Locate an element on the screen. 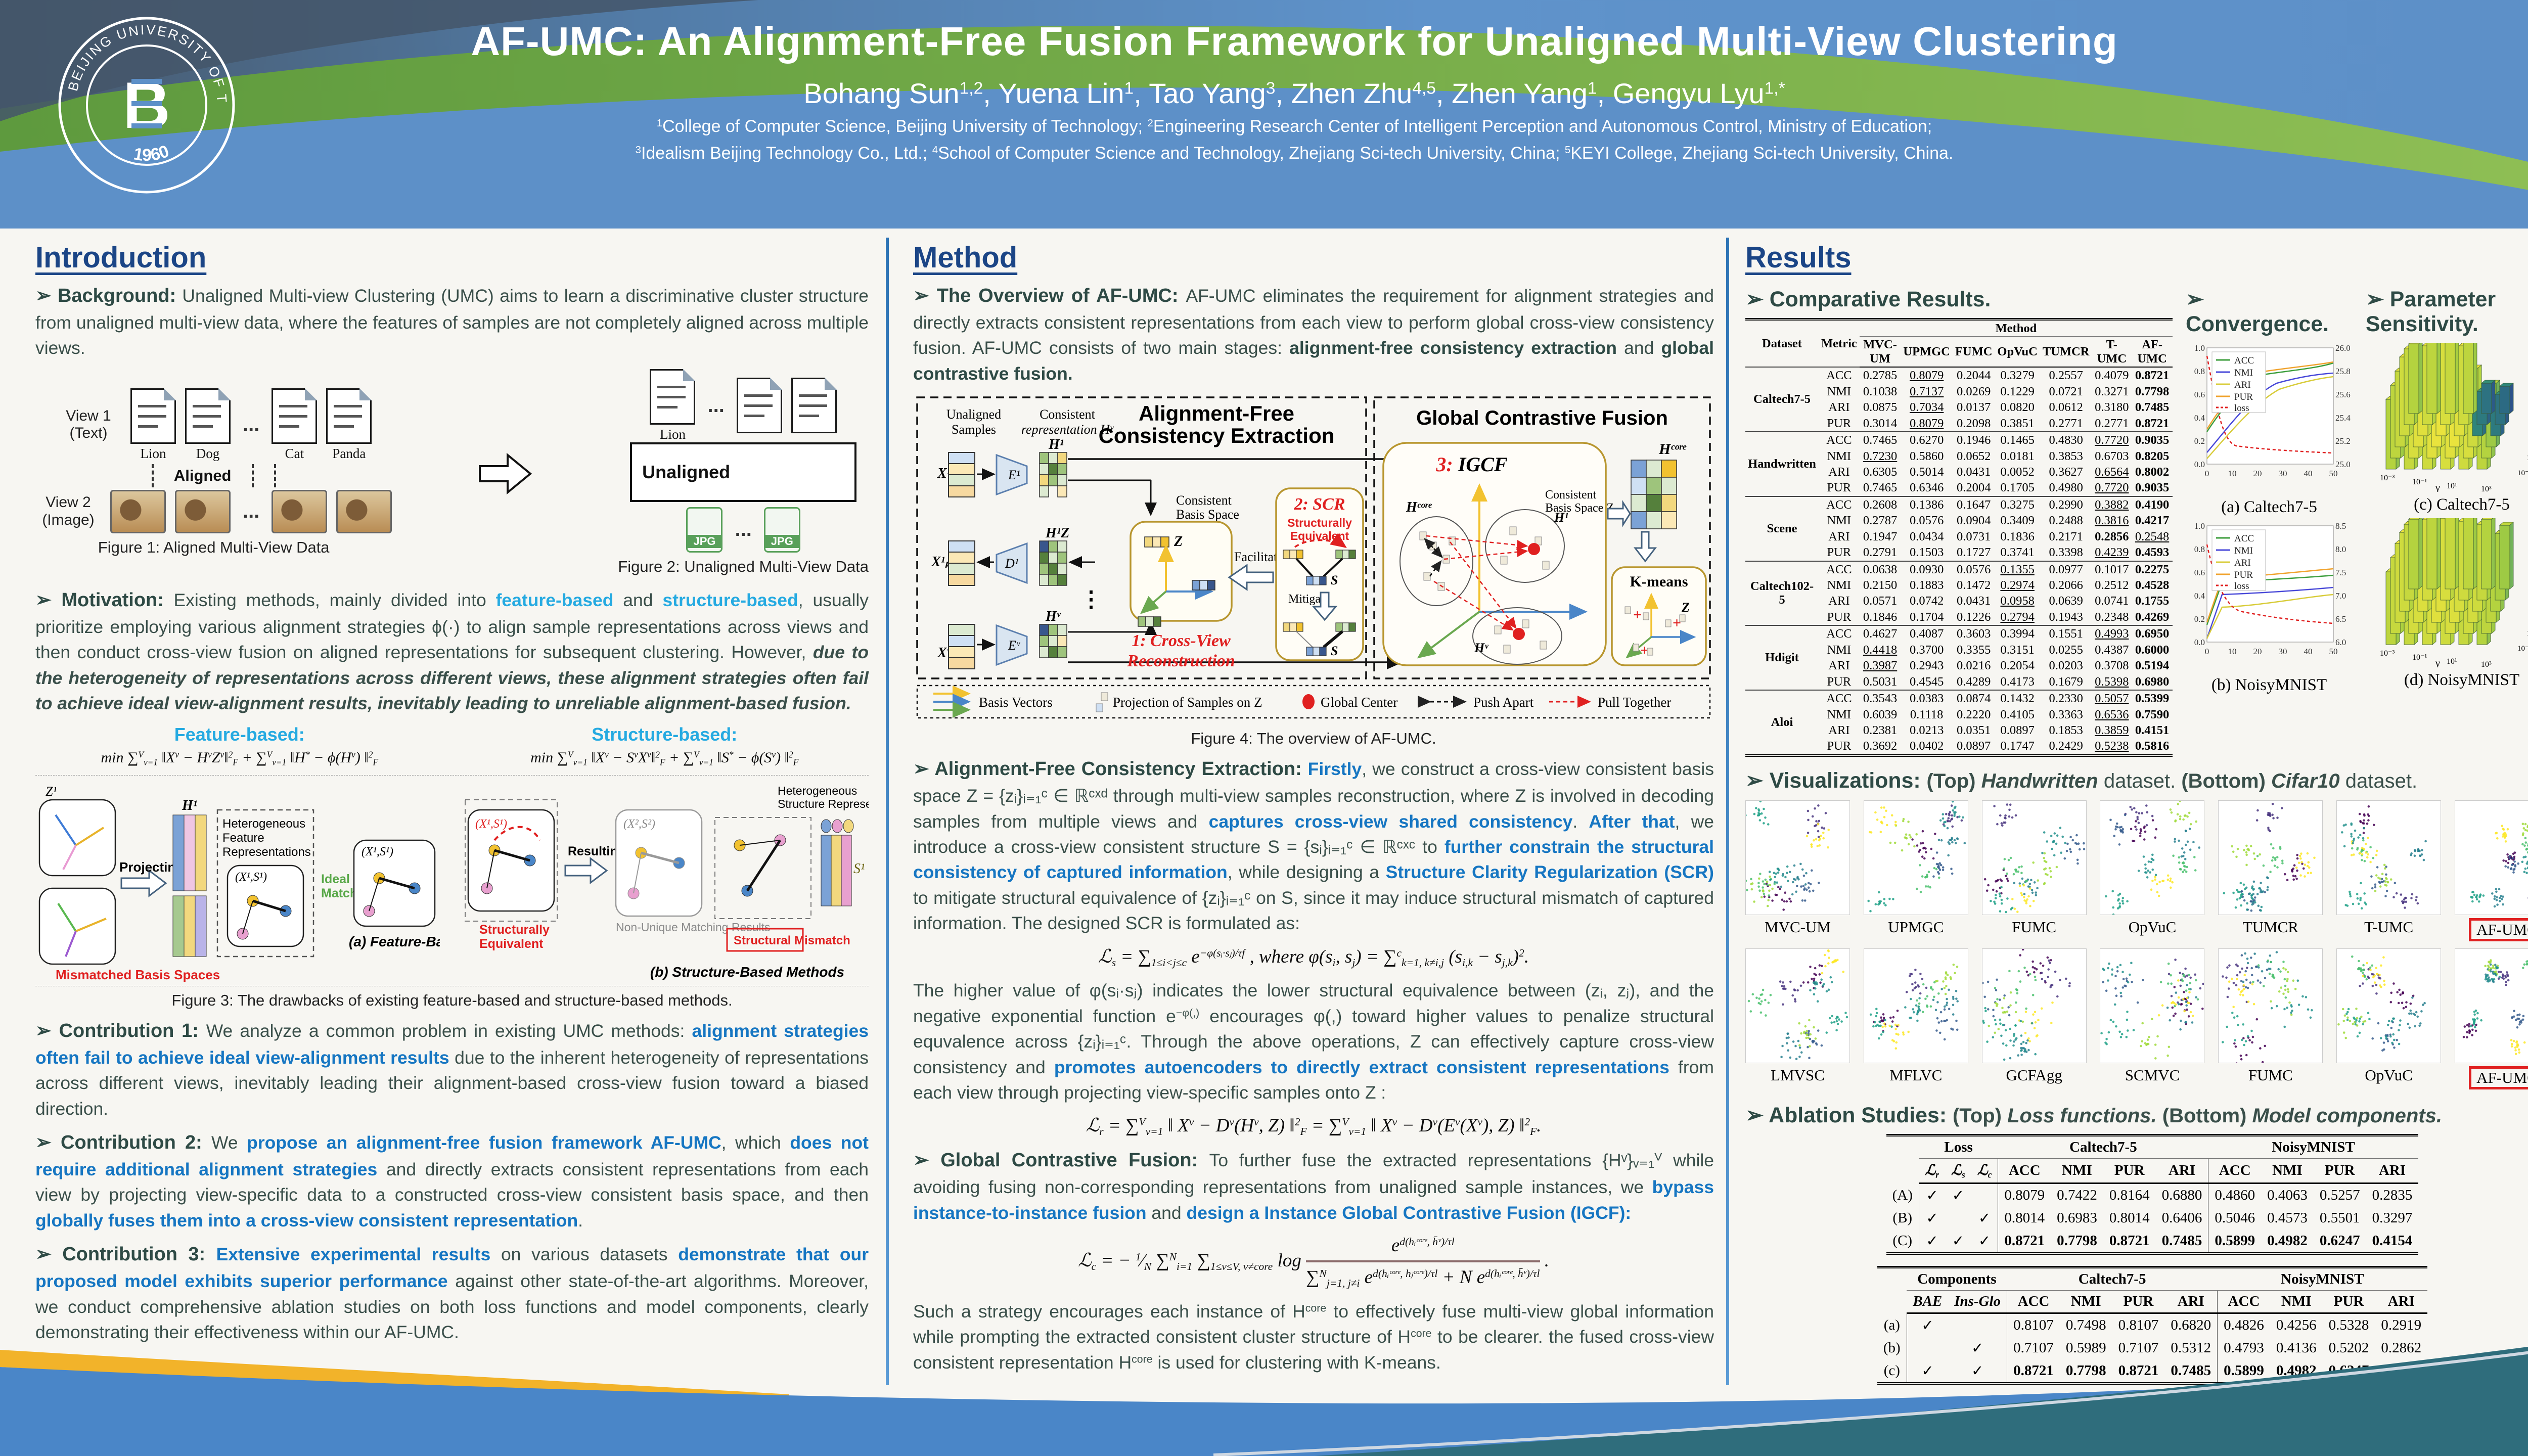 This screenshot has height=1456, width=2528. axis-tick: γ is located at coordinates (2438, 662).